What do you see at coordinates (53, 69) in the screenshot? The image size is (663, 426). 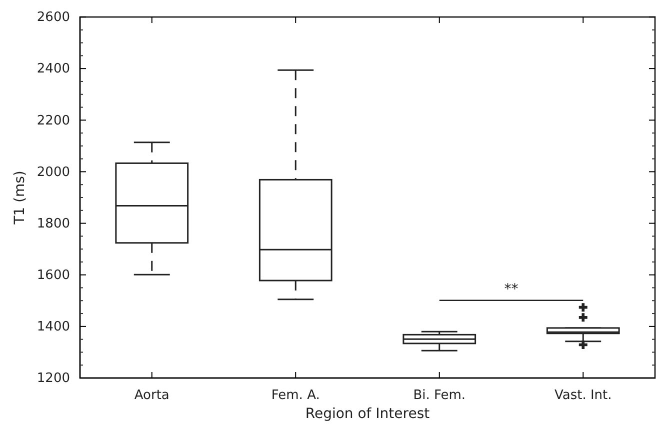 I see `y-tick-label: 2400` at bounding box center [53, 69].